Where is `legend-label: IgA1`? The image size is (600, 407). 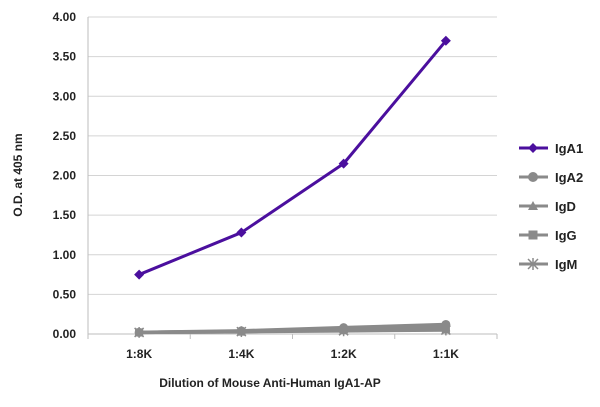 legend-label: IgA1 is located at coordinates (569, 148).